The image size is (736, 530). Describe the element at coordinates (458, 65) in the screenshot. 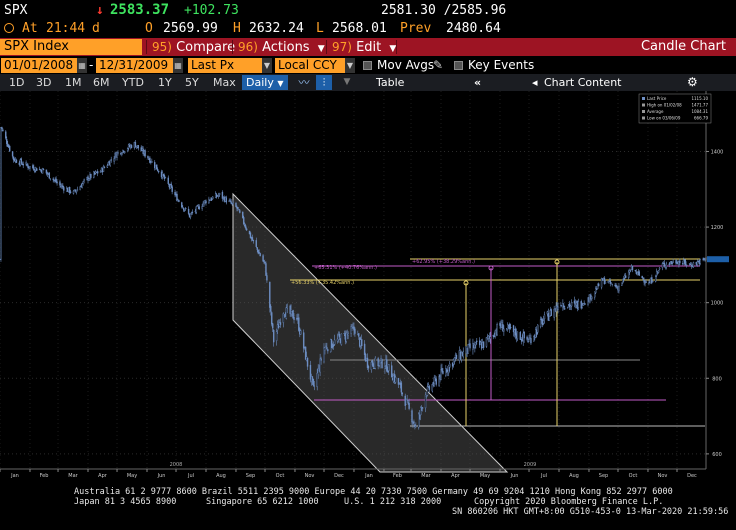

I see `key-events-checkbox` at that location.